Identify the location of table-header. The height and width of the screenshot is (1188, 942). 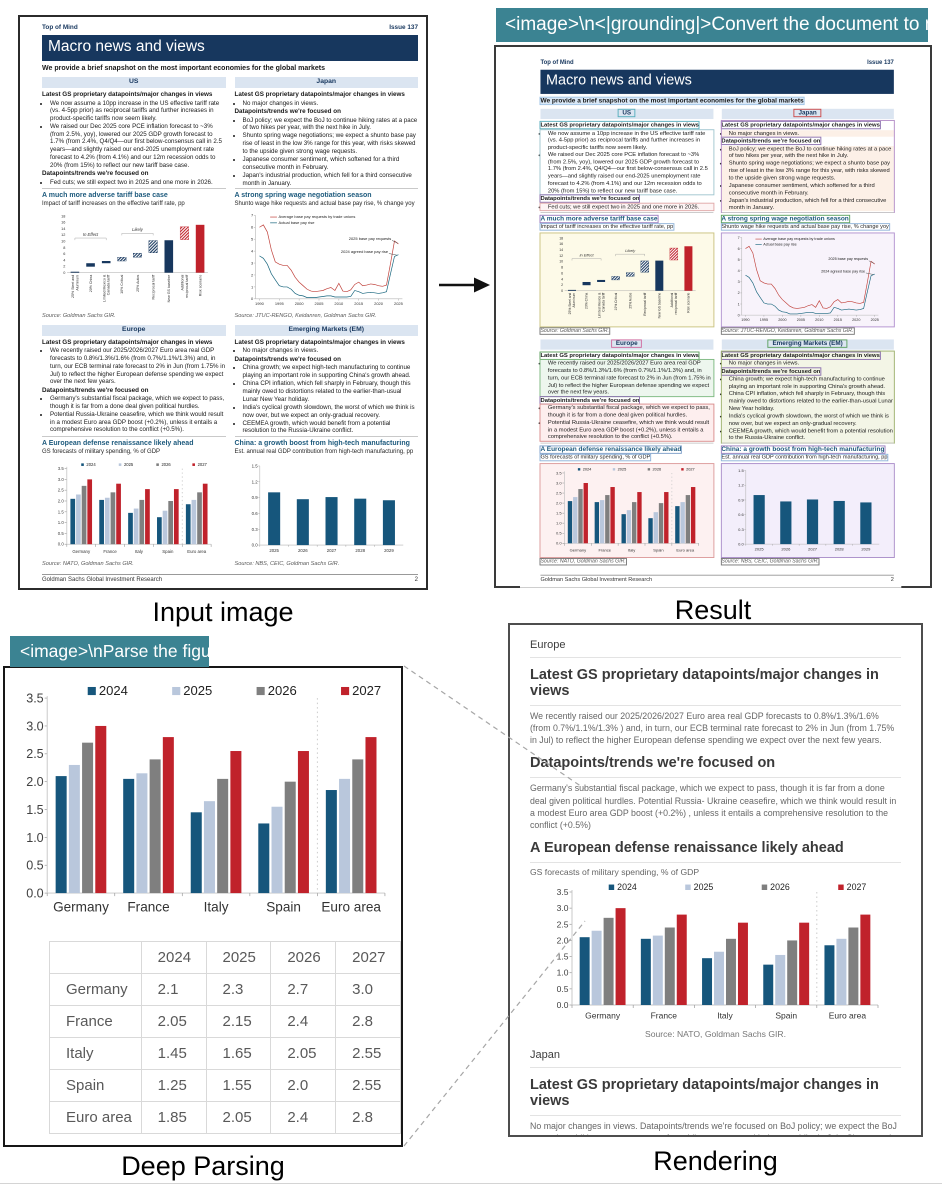
(95, 958).